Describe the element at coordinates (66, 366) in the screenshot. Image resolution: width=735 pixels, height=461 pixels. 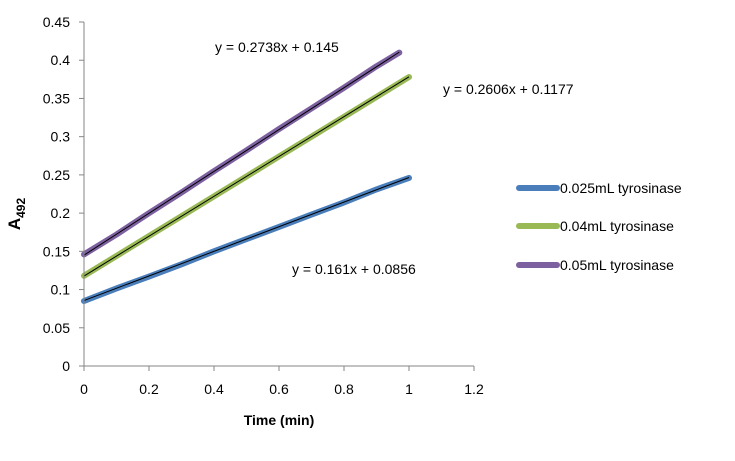
I see `y-tick-label: 0` at that location.